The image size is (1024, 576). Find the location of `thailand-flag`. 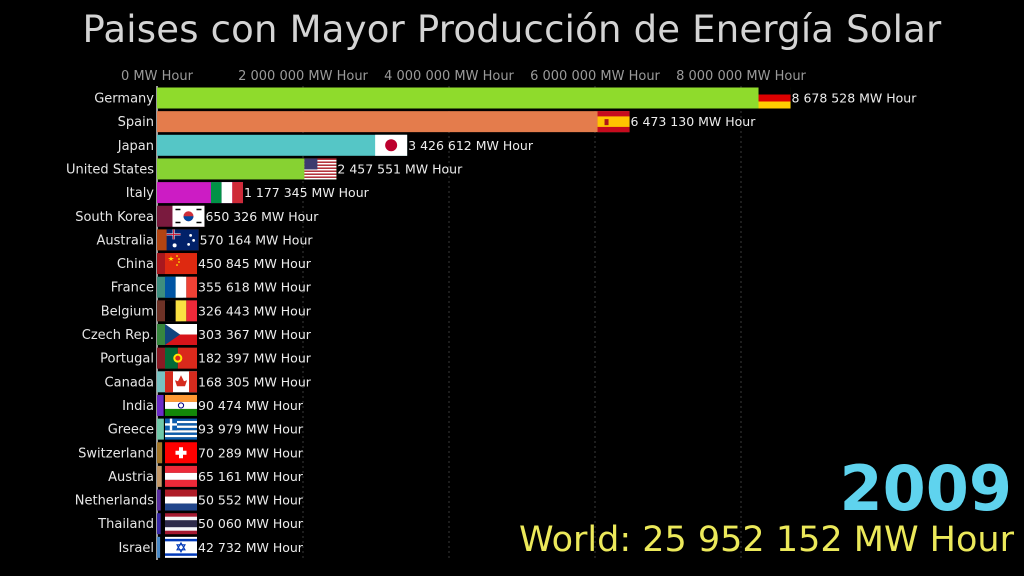

thailand-flag is located at coordinates (181, 524).